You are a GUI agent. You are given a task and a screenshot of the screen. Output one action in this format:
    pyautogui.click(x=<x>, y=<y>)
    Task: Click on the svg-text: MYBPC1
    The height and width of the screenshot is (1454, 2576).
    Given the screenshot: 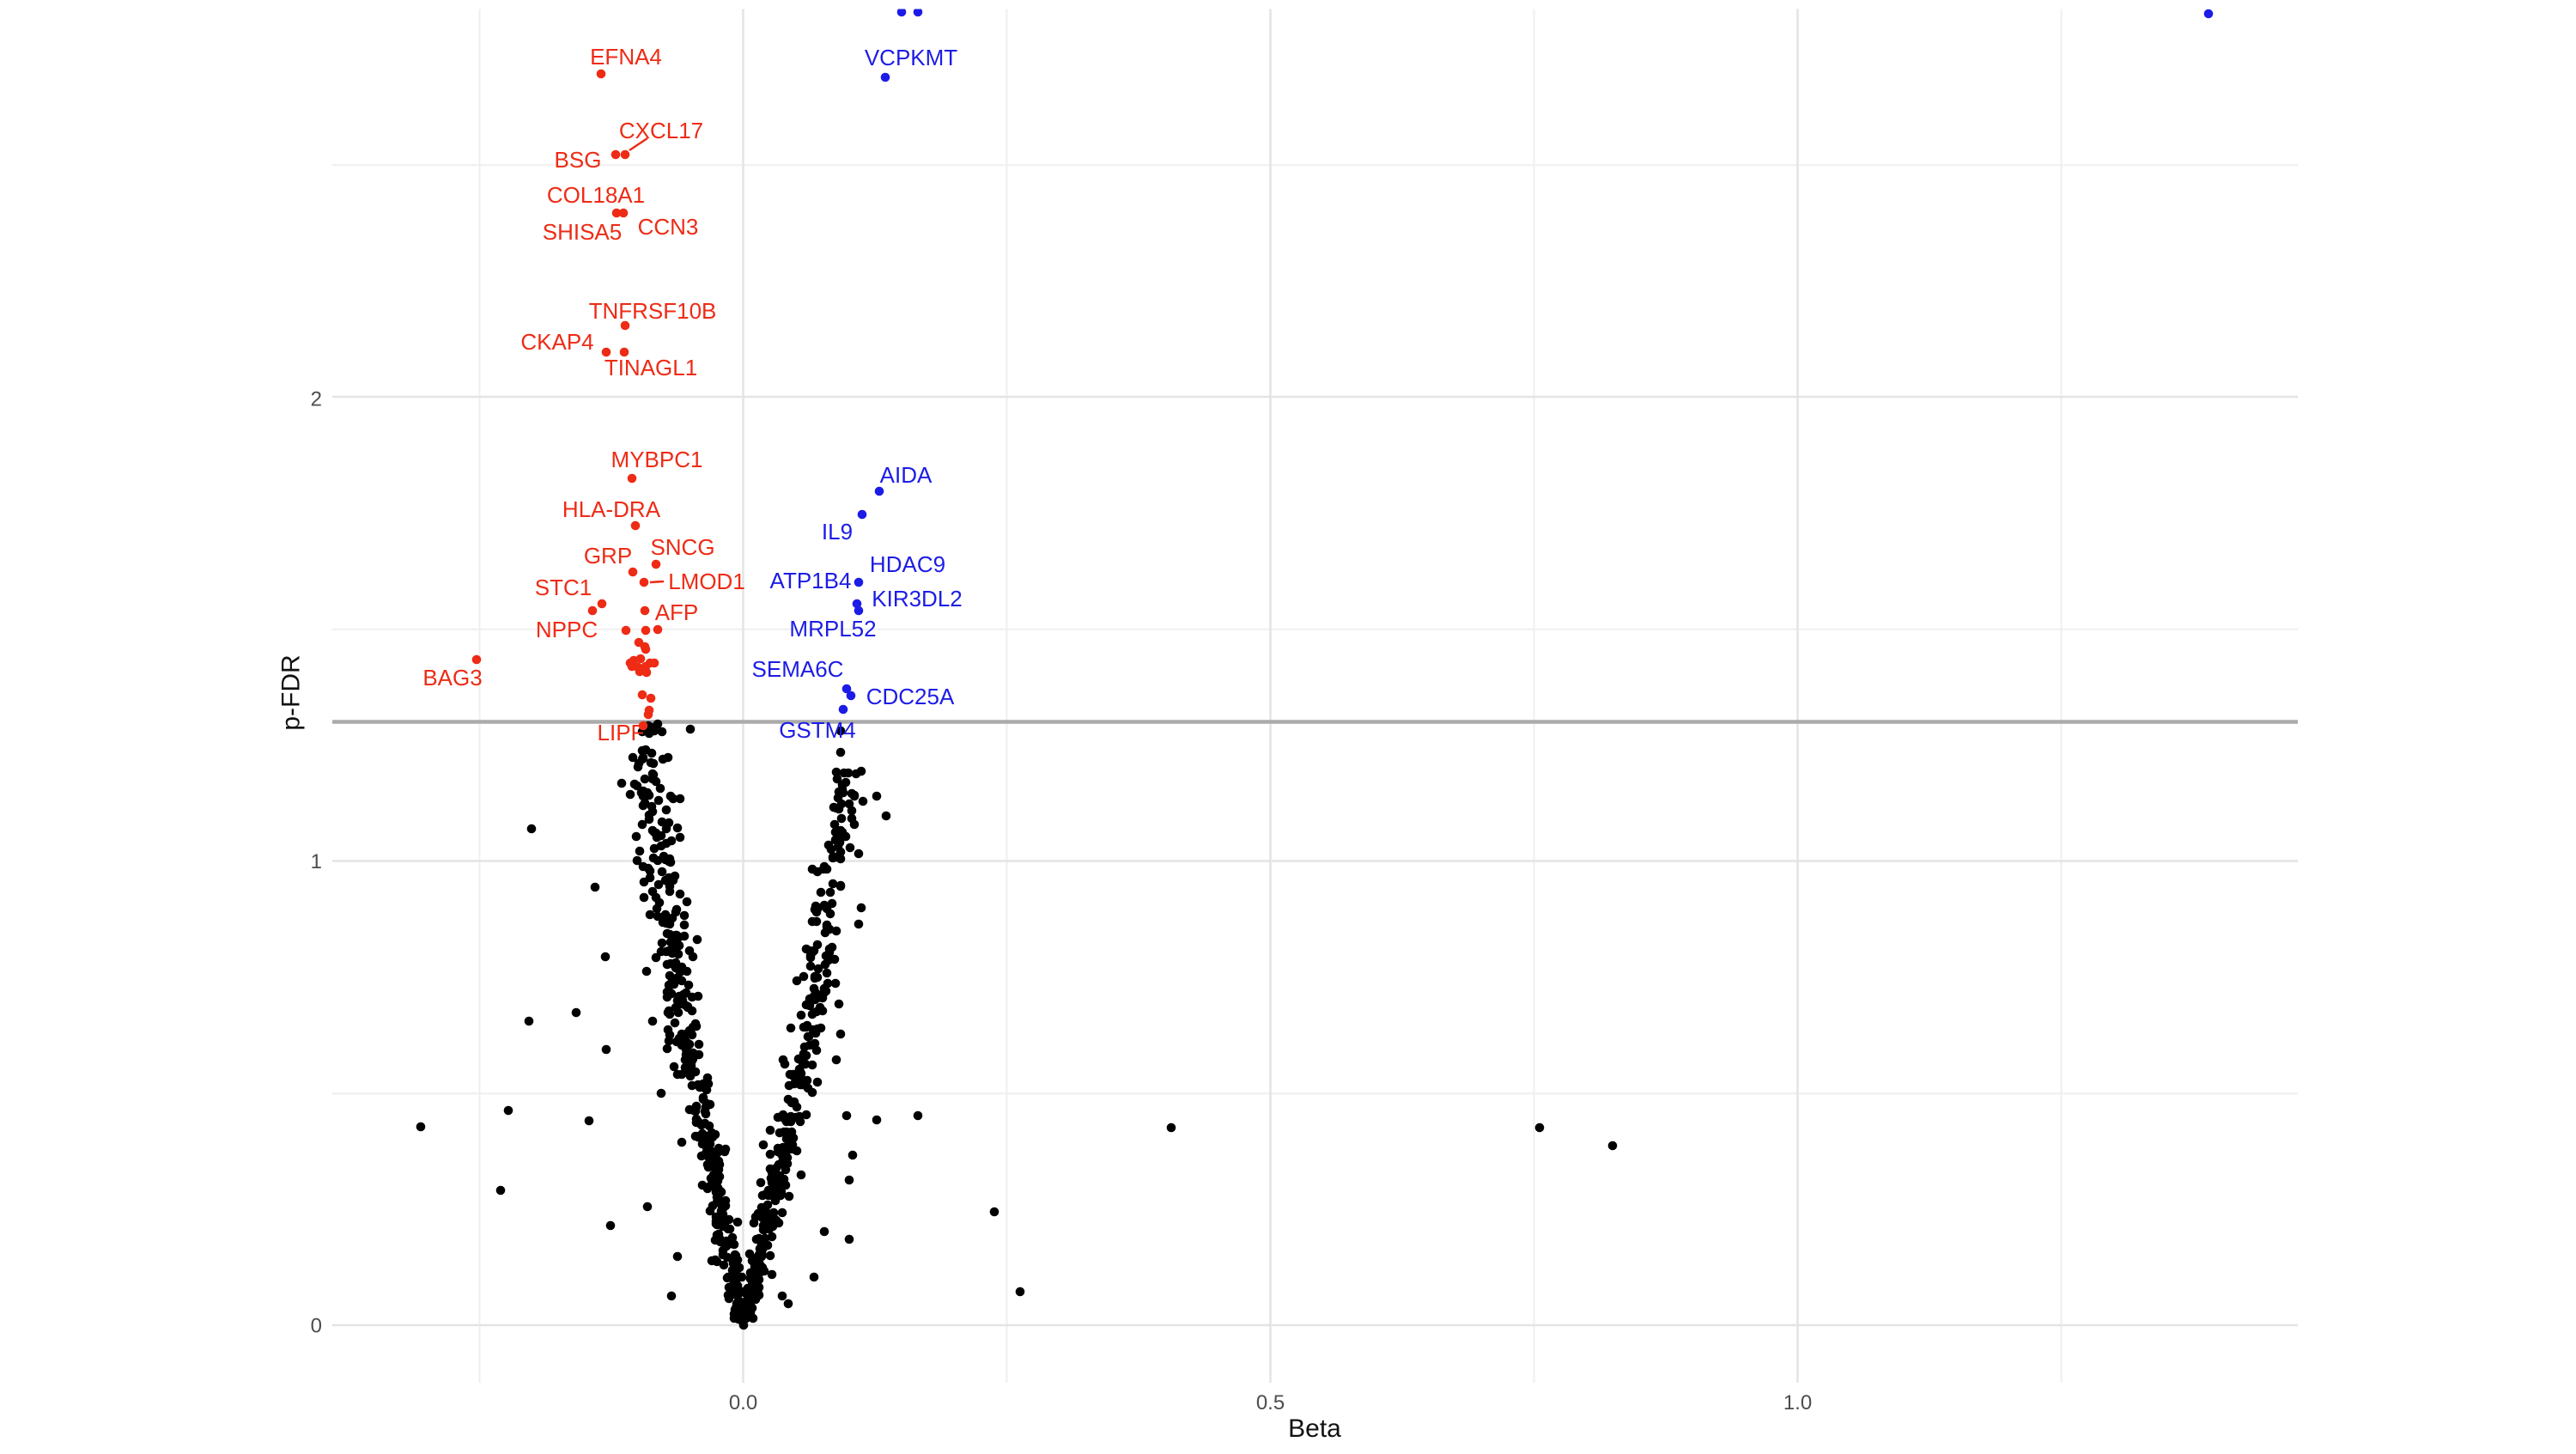 What is the action you would take?
    pyautogui.click(x=657, y=459)
    